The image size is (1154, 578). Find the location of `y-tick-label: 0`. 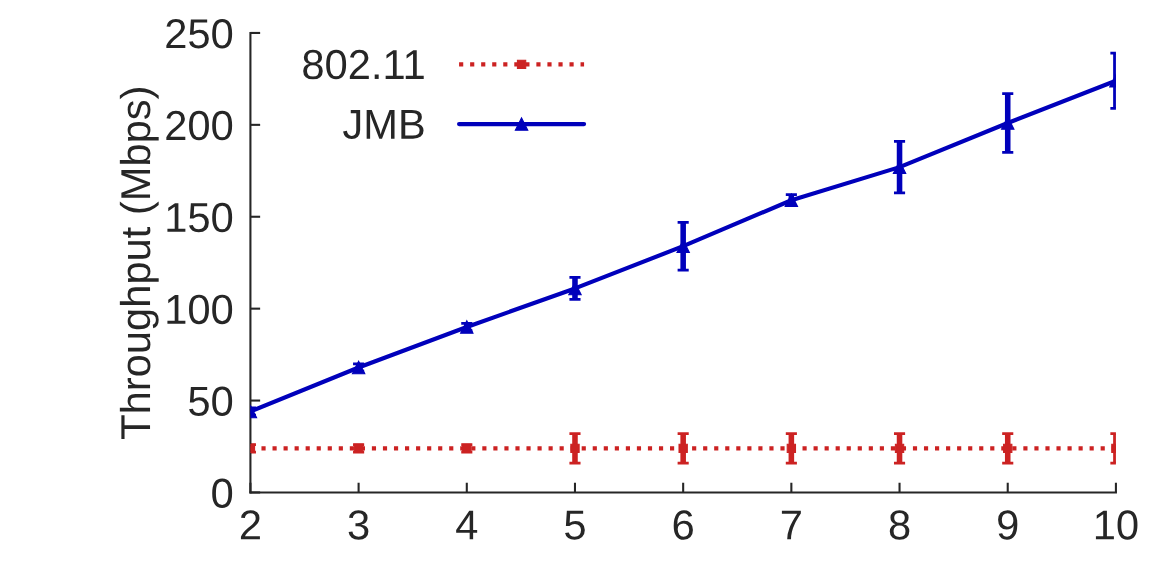

y-tick-label: 0 is located at coordinates (222, 493).